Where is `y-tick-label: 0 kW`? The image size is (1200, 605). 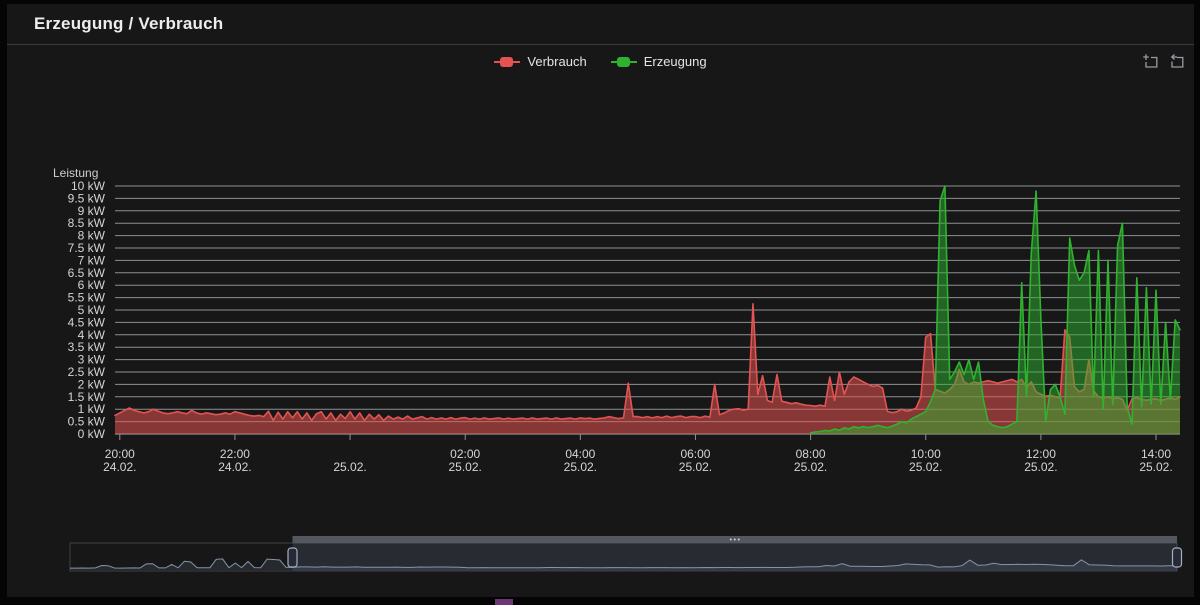
y-tick-label: 0 kW is located at coordinates (92, 434).